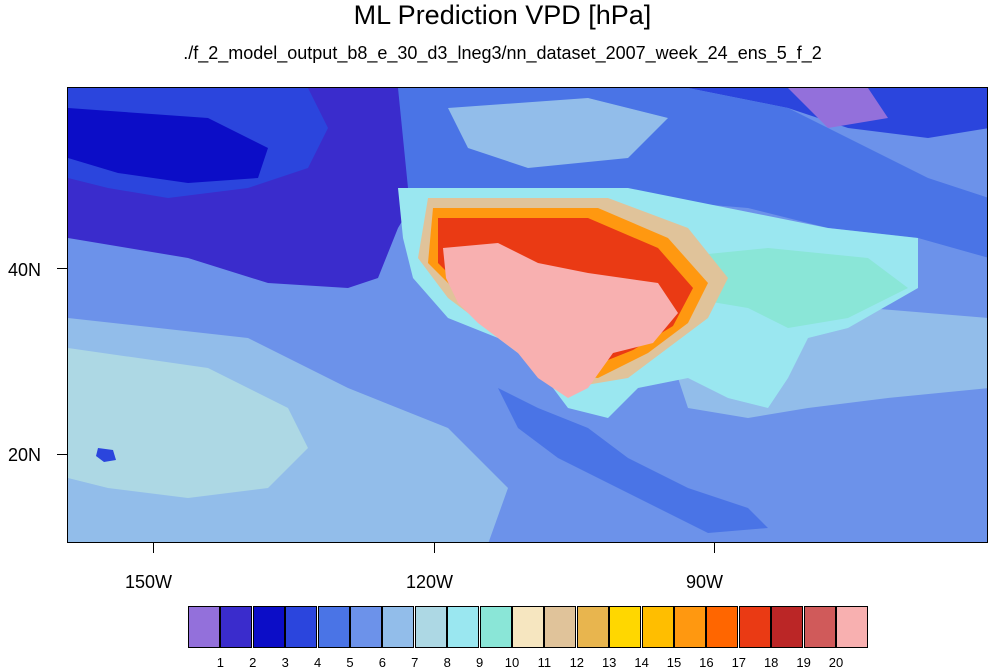  What do you see at coordinates (317, 662) in the screenshot?
I see `colorbar-label: 4` at bounding box center [317, 662].